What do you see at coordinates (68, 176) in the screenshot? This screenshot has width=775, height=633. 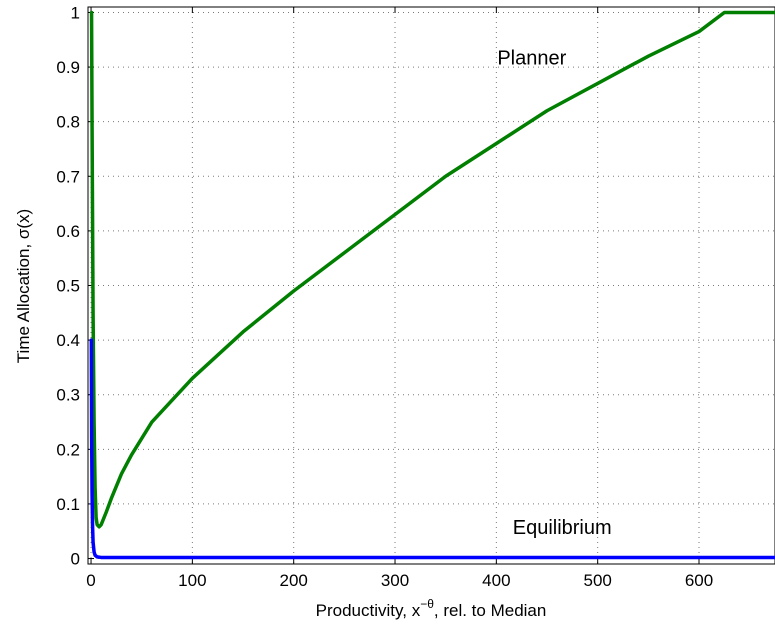 I see `y-tick-label: 0.7` at bounding box center [68, 176].